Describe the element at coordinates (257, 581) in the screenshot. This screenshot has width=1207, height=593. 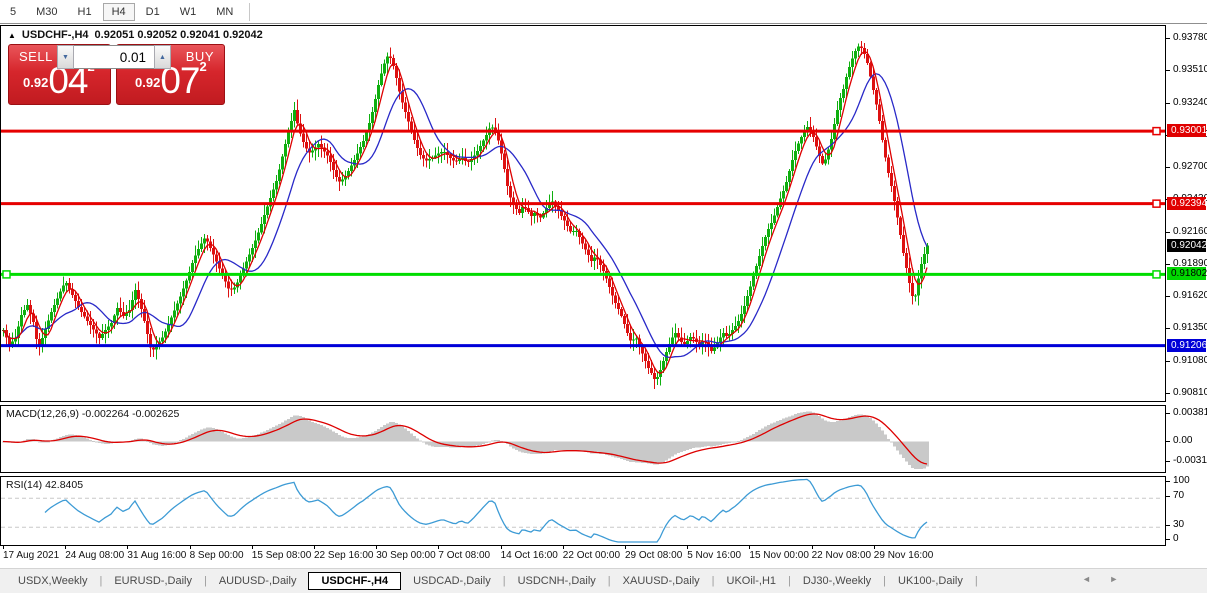
I see `chart-tab-audusd: AUDUSD-,Daily` at that location.